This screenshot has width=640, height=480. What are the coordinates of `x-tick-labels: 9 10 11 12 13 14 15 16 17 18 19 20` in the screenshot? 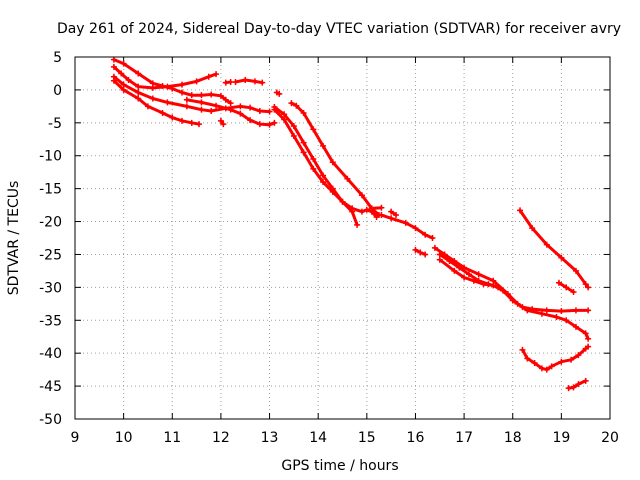 It's located at (345, 438).